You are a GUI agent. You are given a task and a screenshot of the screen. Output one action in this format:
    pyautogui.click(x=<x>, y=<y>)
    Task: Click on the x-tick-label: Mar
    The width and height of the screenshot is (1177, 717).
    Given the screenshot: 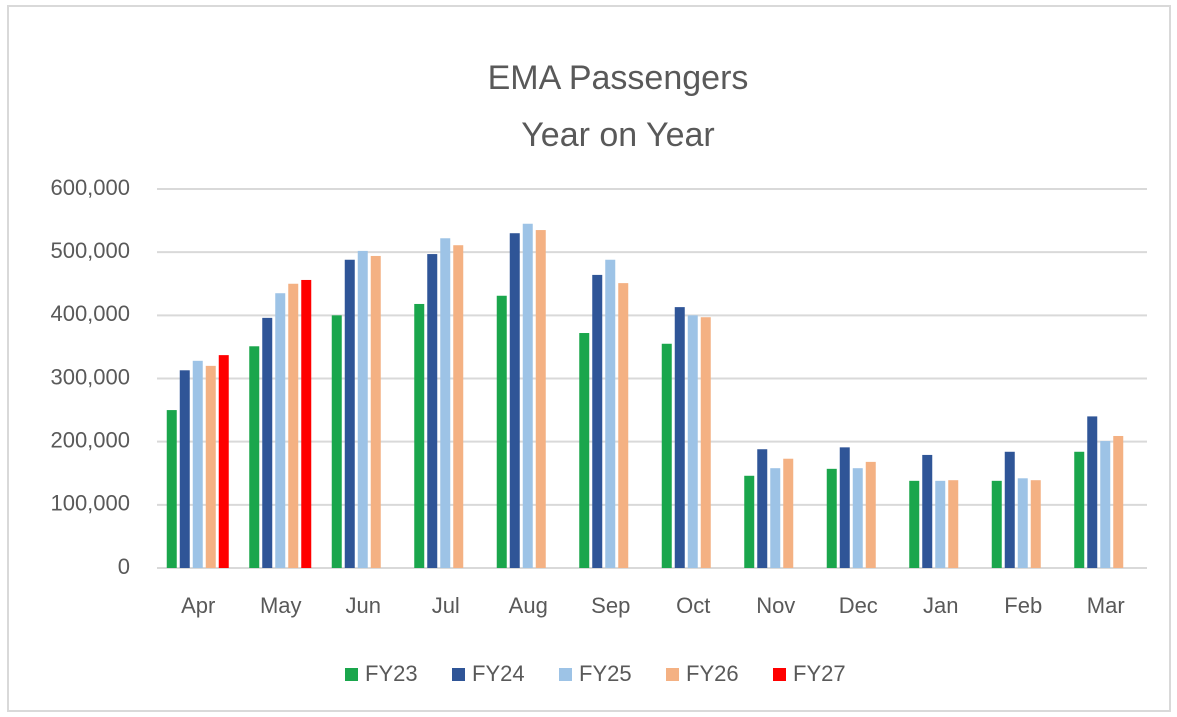 What is the action you would take?
    pyautogui.click(x=1106, y=605)
    